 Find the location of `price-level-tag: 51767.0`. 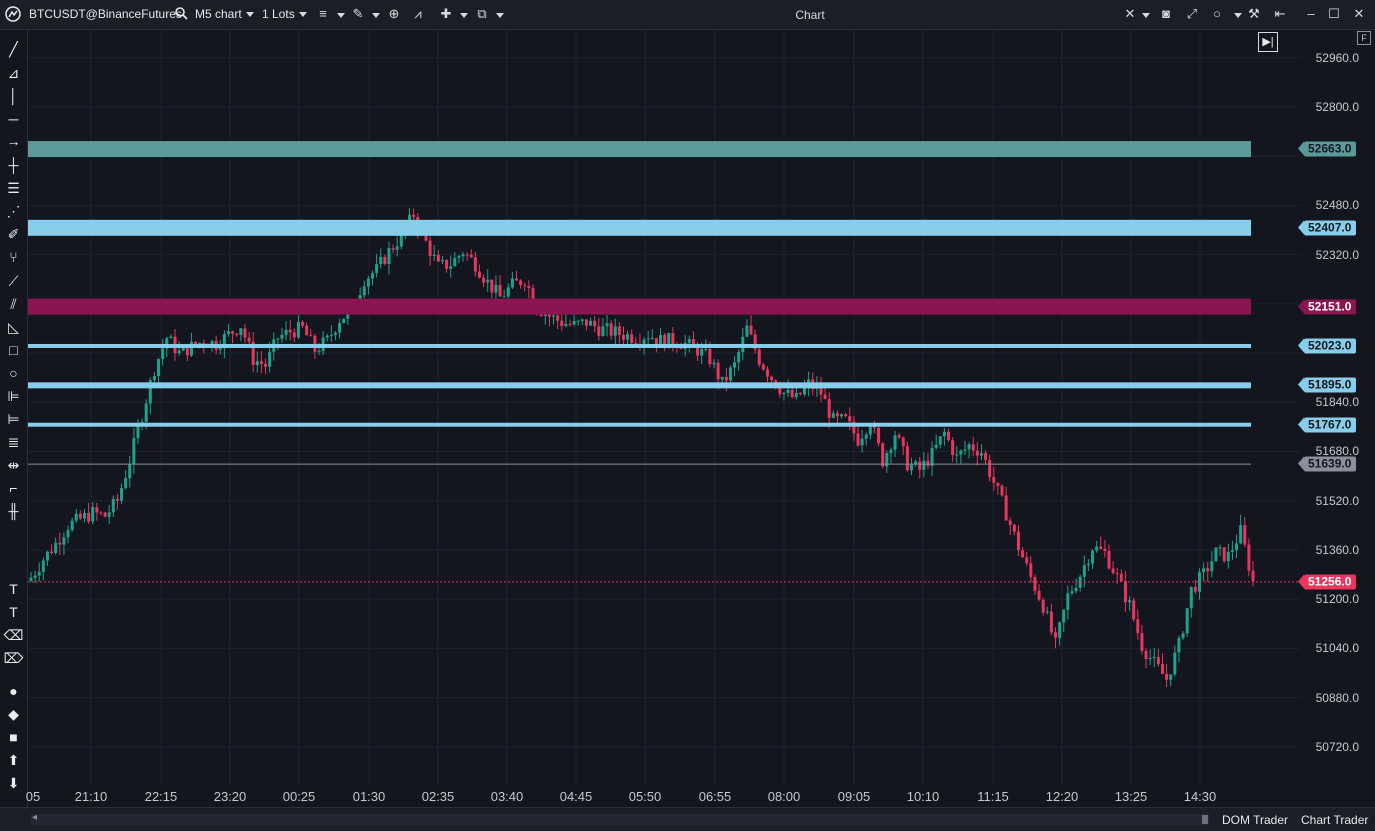

price-level-tag: 51767.0 is located at coordinates (1327, 425).